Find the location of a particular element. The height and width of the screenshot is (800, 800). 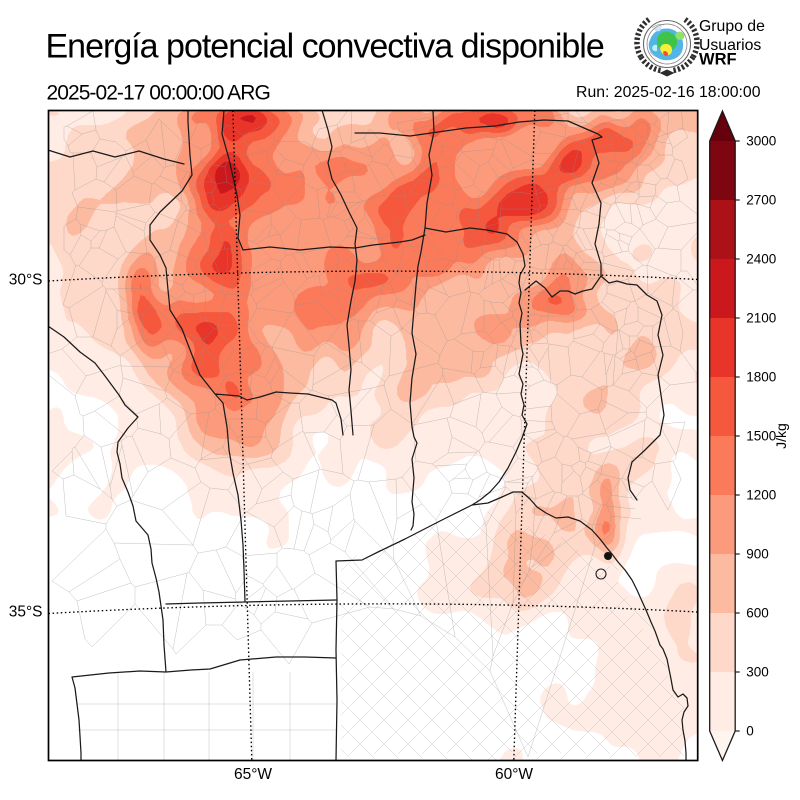

svg-text: 600 is located at coordinates (757, 613).